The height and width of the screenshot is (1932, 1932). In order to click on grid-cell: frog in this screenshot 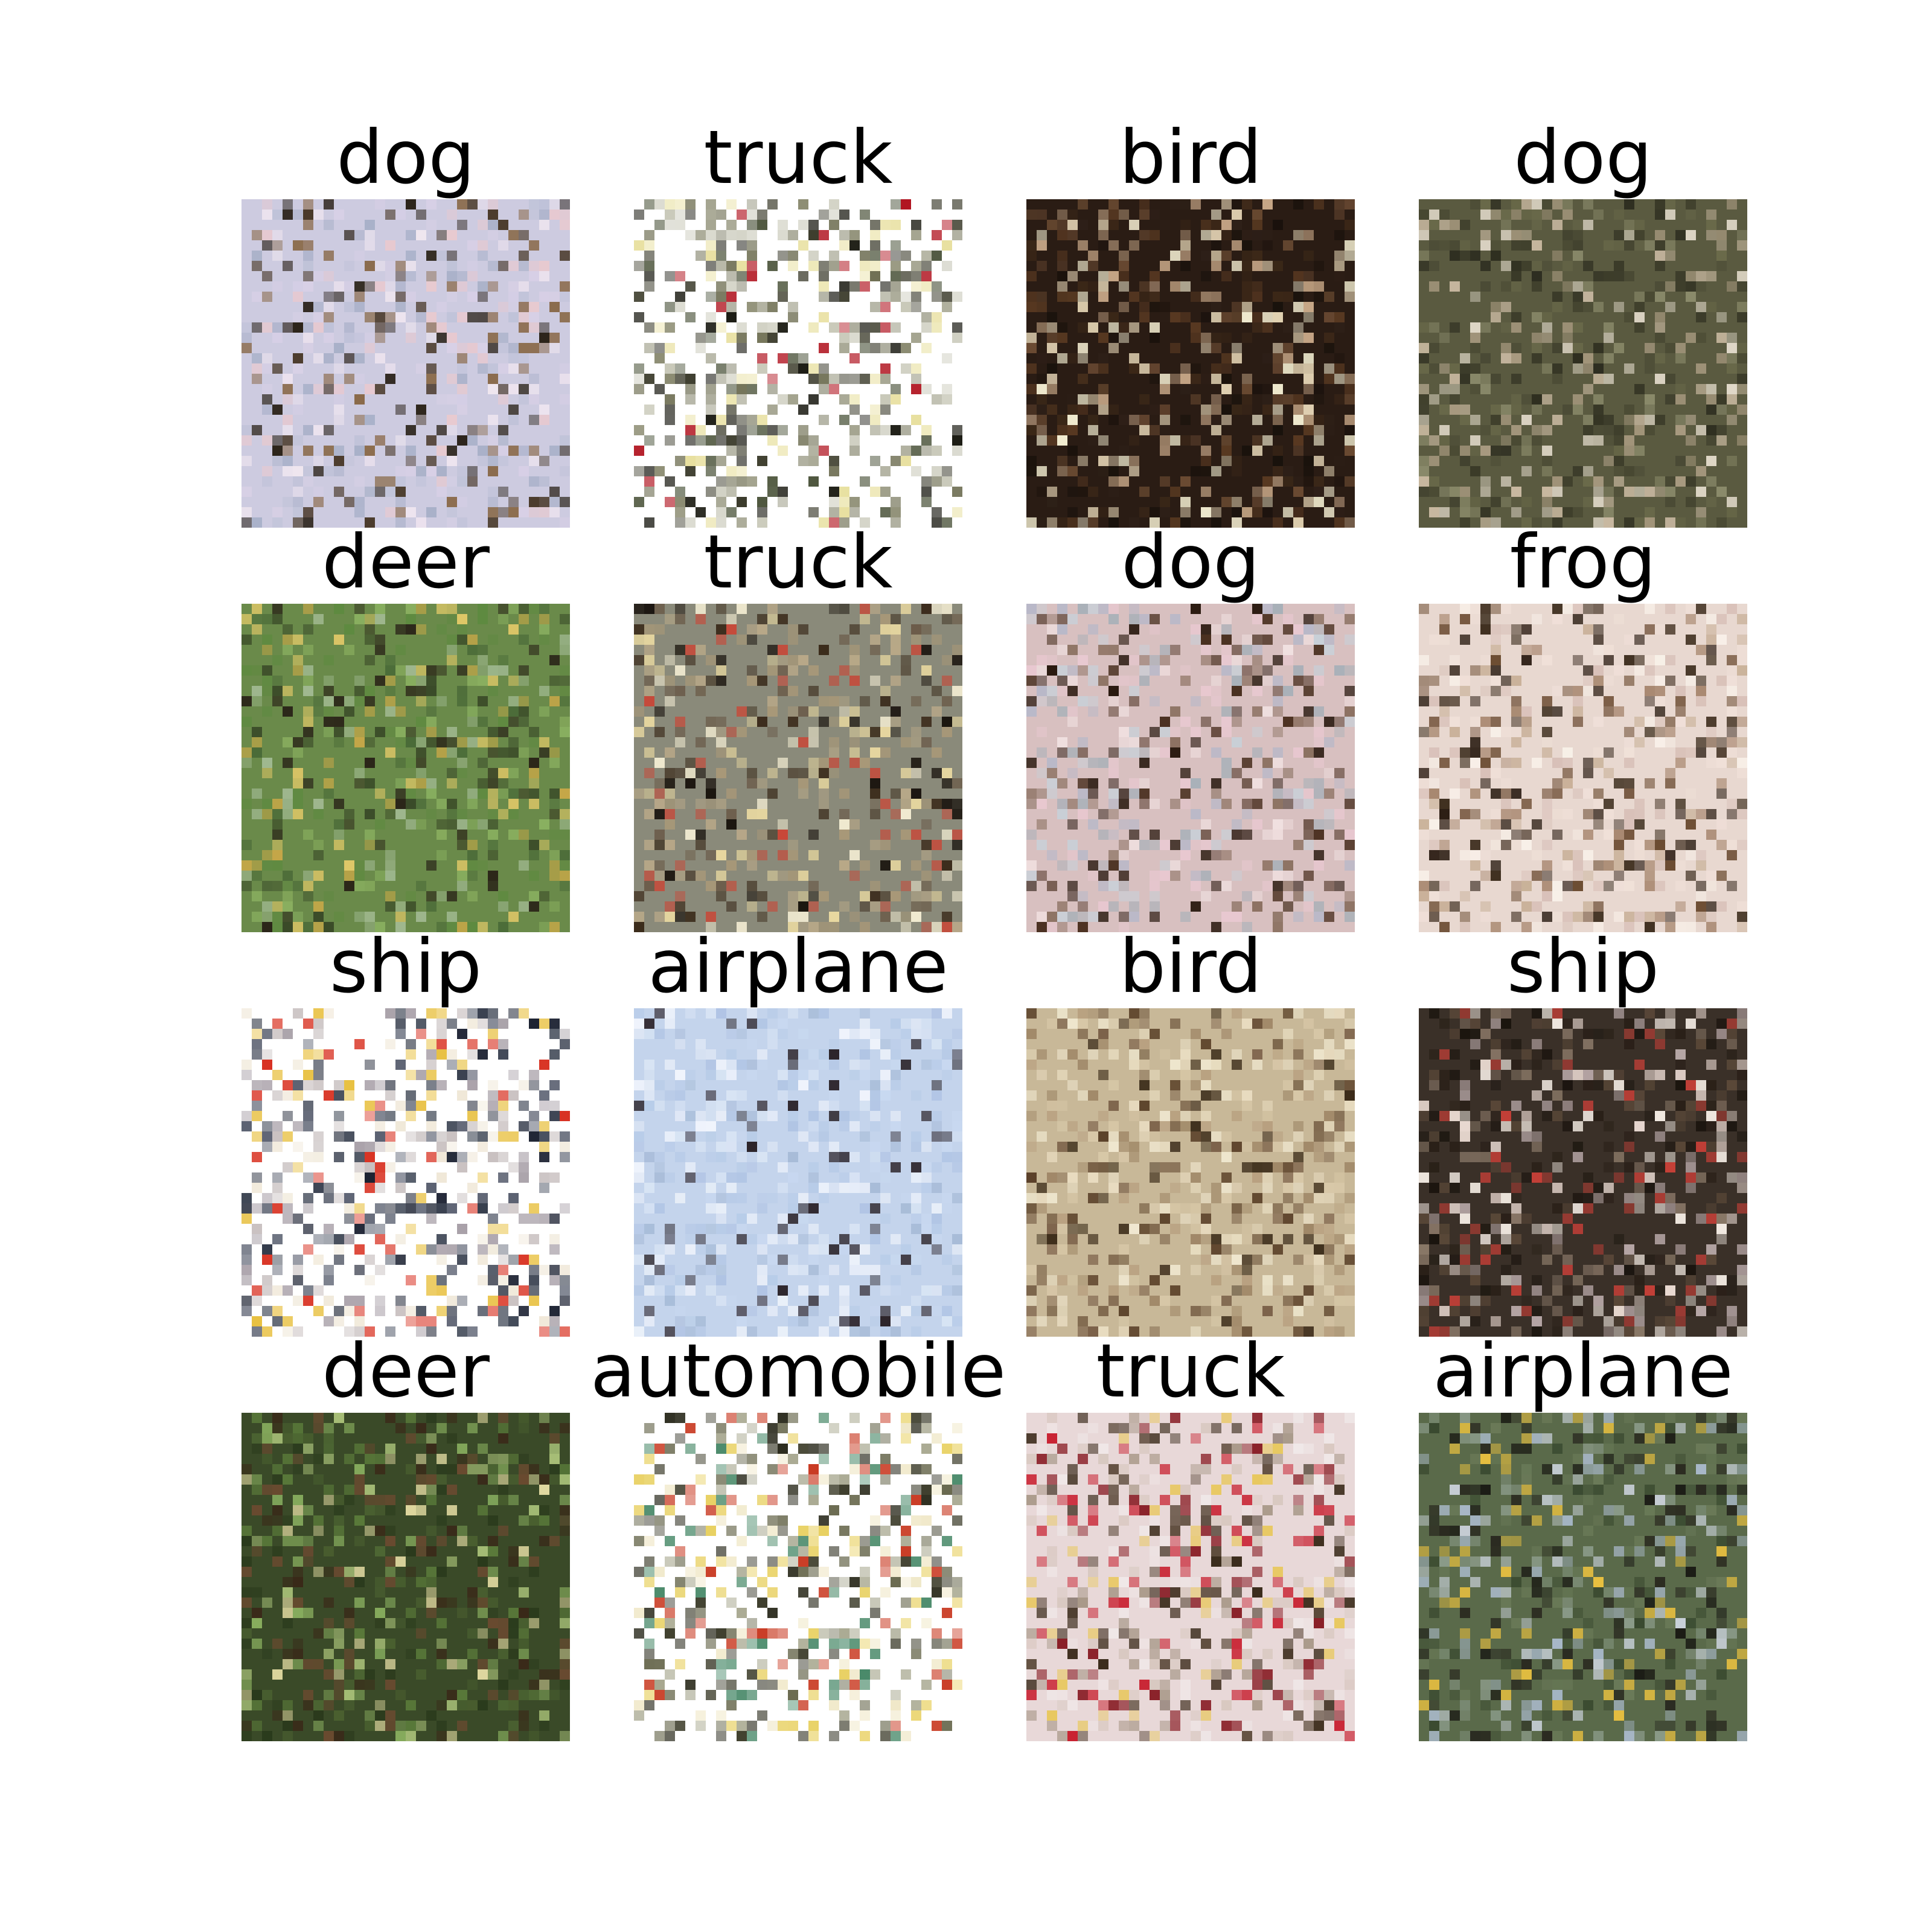, I will do `click(1583, 728)`.